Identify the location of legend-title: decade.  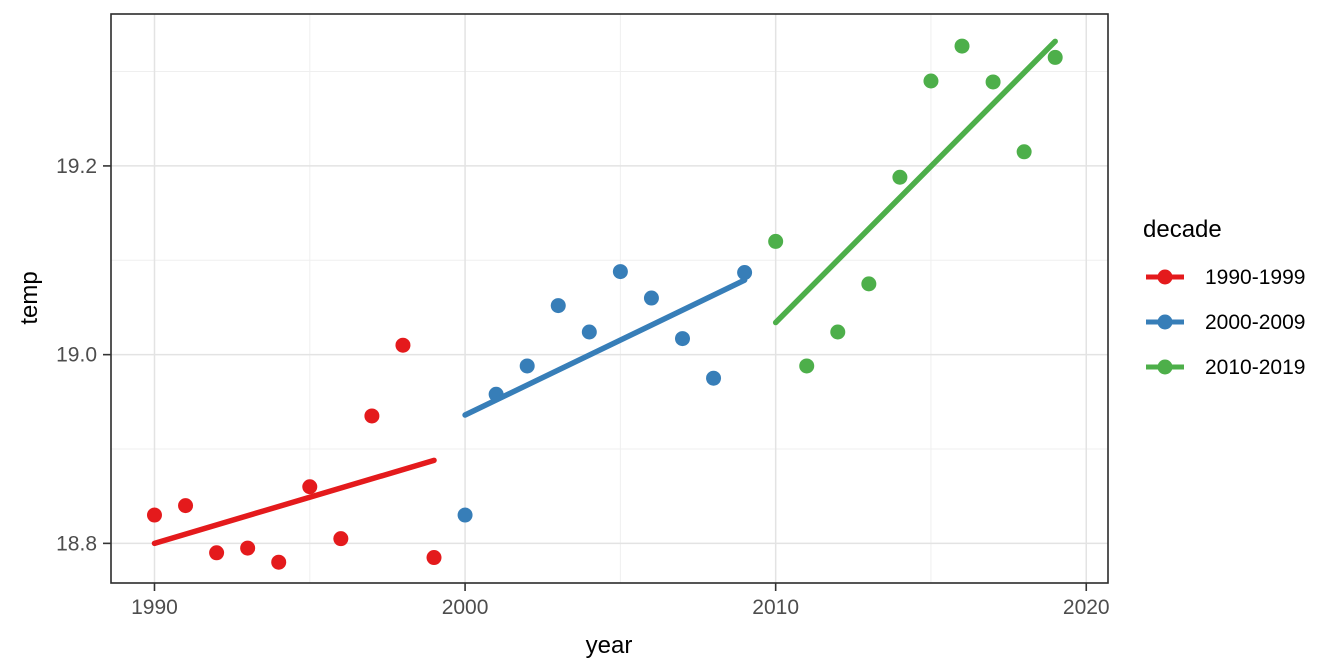
(1182, 229).